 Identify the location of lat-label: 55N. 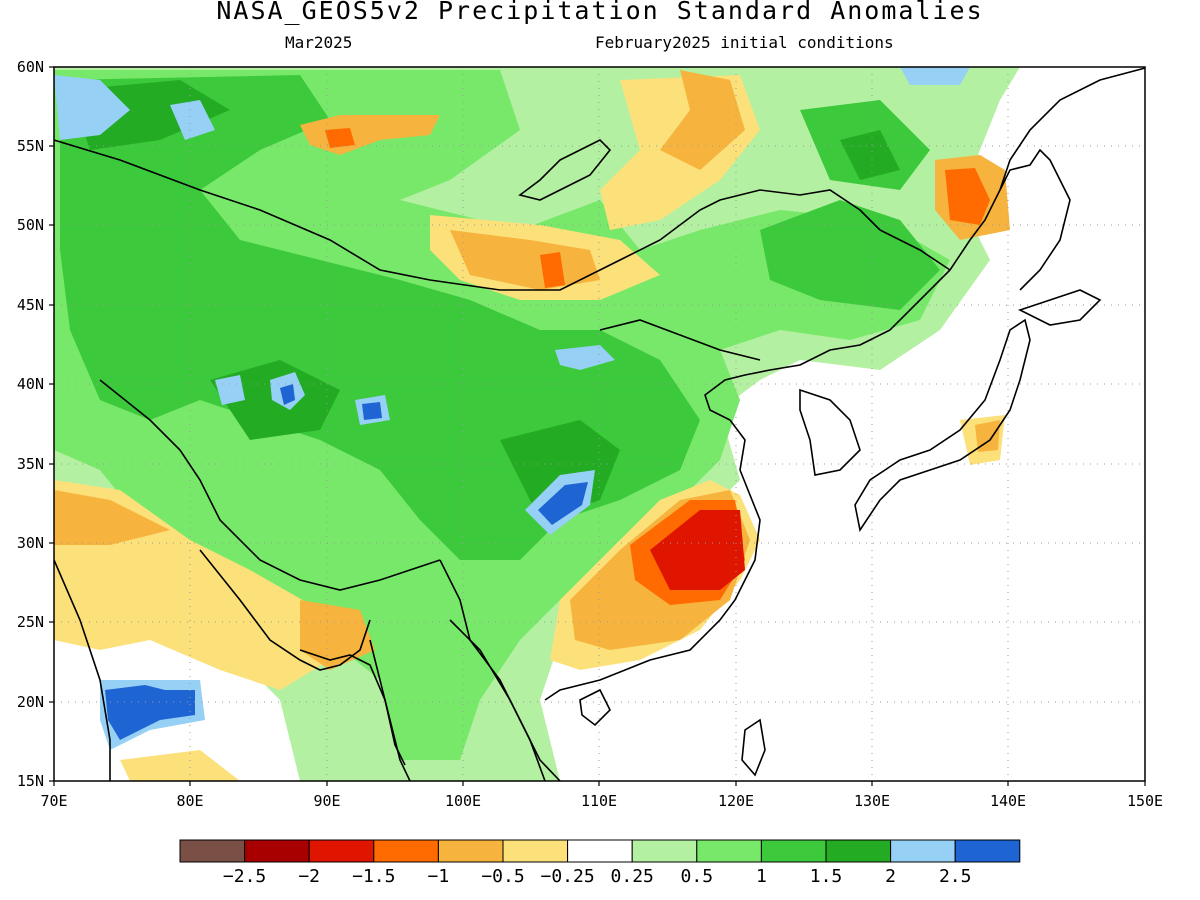
(30, 146).